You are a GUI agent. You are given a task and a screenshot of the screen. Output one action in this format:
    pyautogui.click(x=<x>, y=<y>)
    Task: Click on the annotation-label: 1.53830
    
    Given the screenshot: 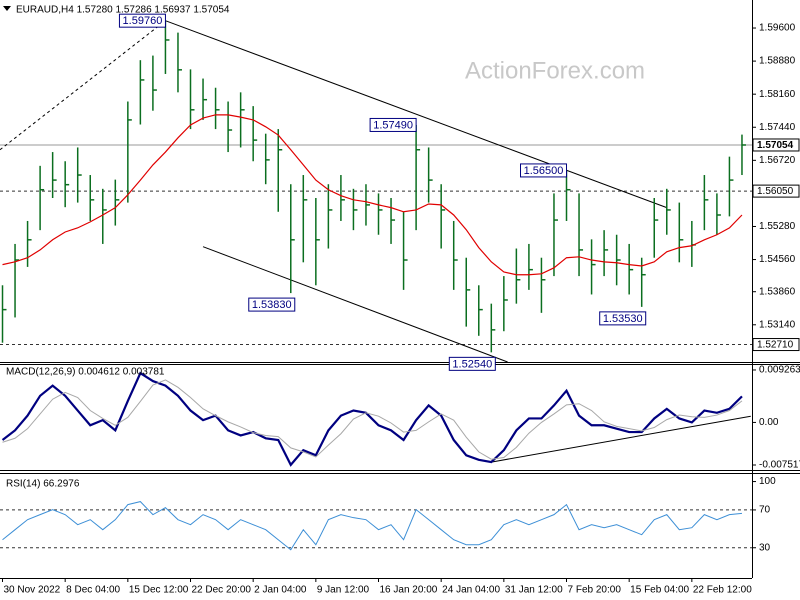 What is the action you would take?
    pyautogui.click(x=272, y=305)
    